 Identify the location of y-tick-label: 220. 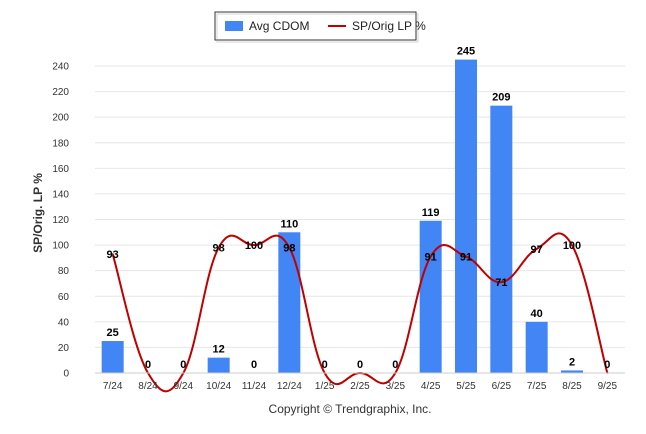
(60, 92).